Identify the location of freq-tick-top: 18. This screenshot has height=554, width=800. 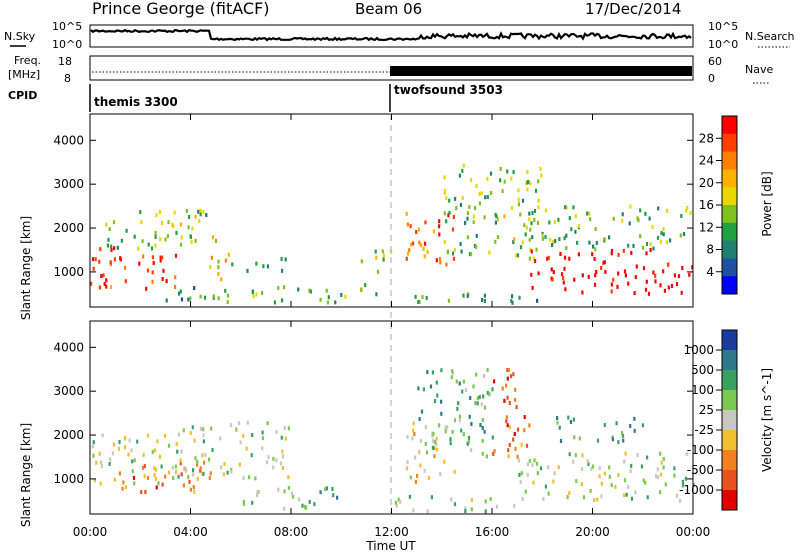
(65, 61).